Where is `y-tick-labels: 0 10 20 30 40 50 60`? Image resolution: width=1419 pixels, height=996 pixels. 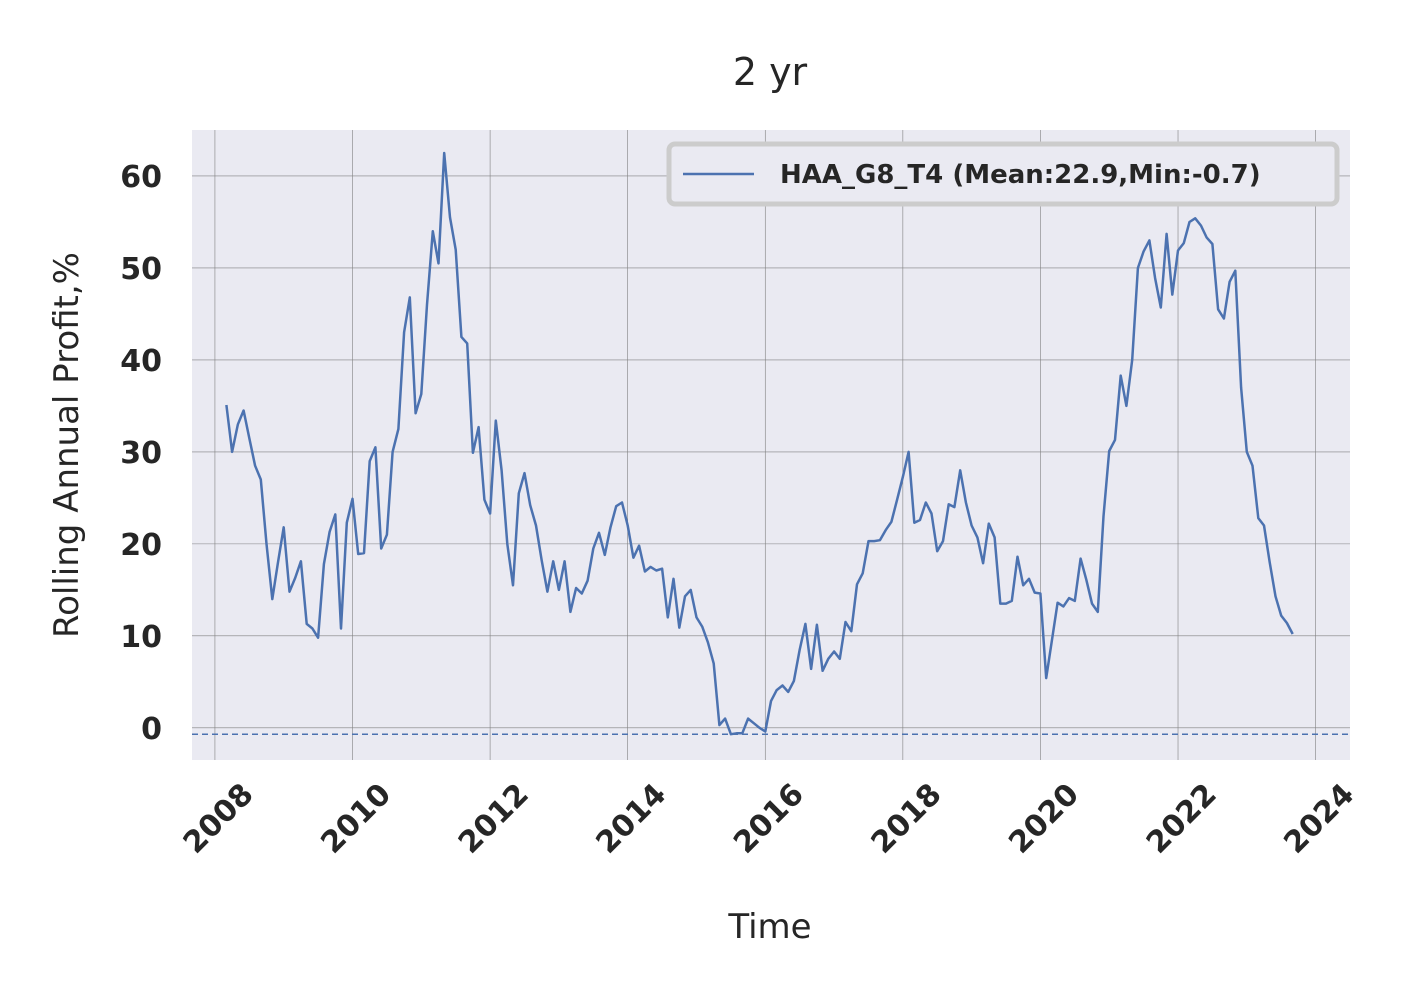 y-tick-labels: 0 10 20 30 40 50 60 is located at coordinates (141, 453).